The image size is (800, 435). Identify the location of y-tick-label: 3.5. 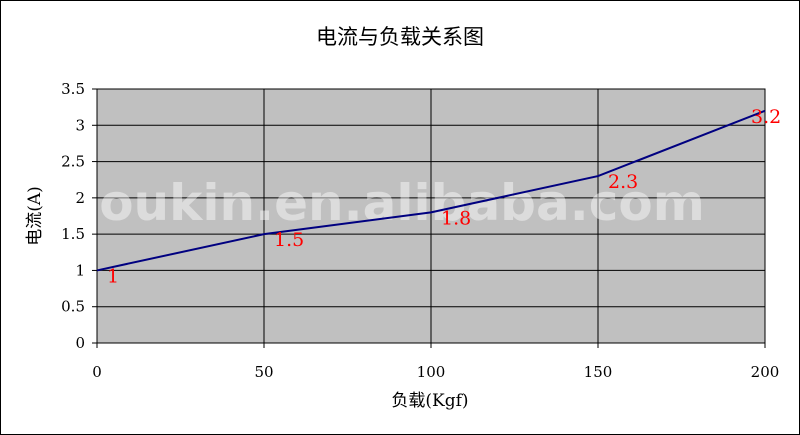
(73, 89).